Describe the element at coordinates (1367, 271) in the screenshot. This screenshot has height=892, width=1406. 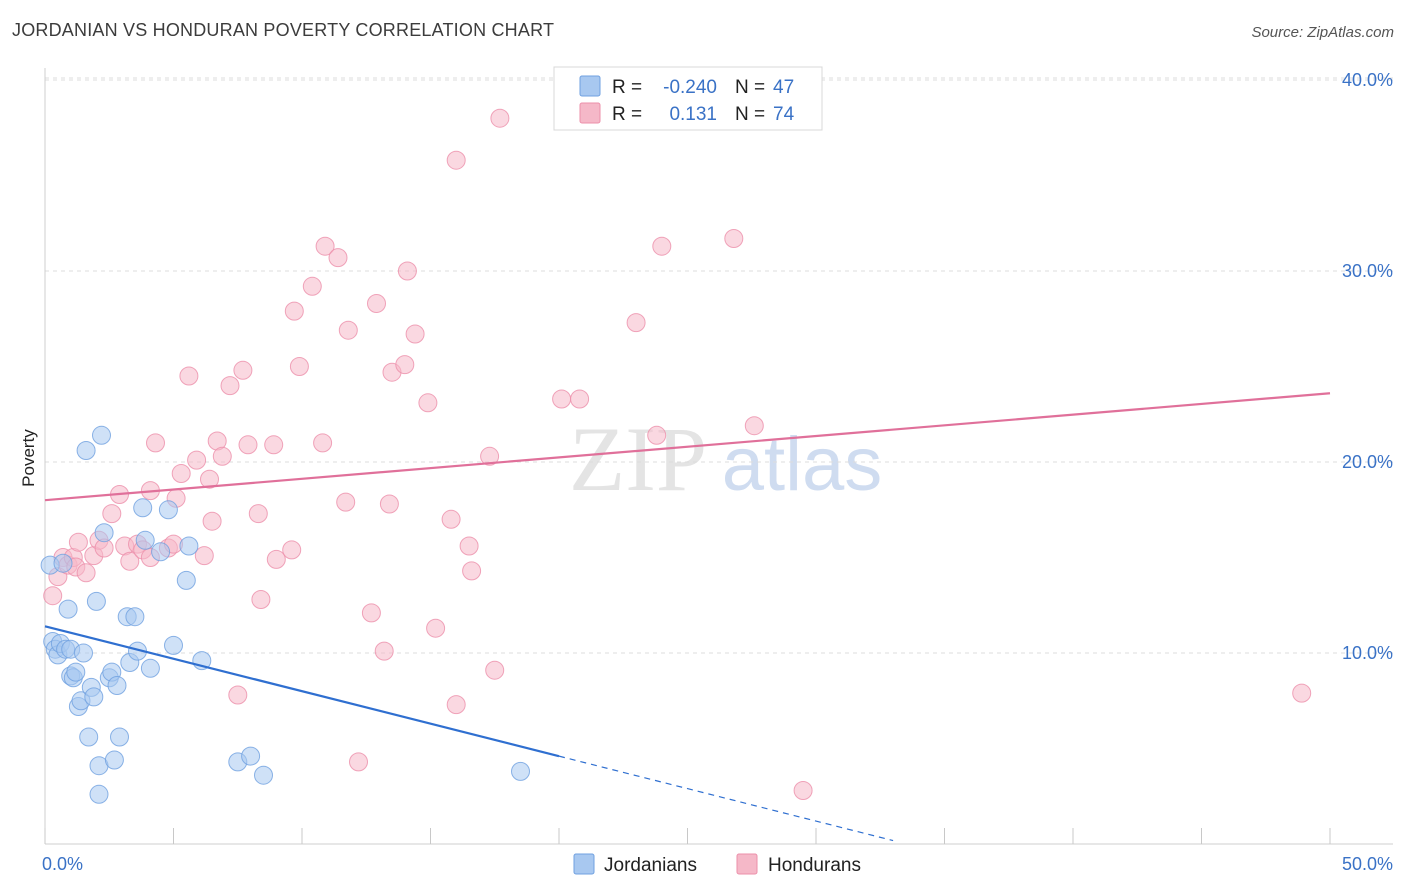
I see `y-tick-label-2: 30.0%` at that location.